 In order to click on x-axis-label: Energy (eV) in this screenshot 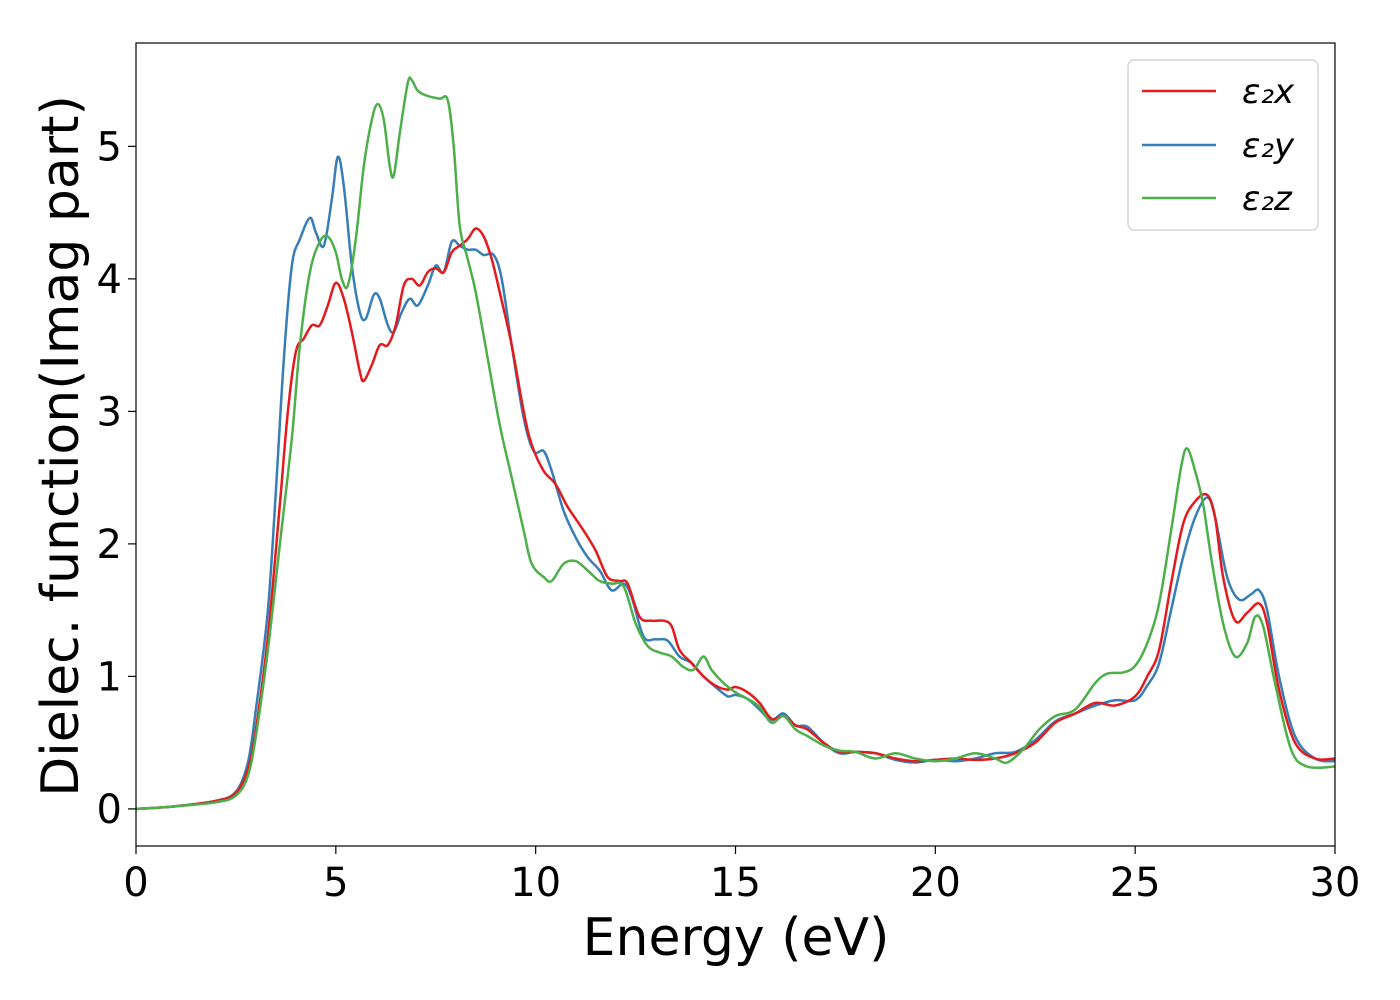, I will do `click(736, 938)`.